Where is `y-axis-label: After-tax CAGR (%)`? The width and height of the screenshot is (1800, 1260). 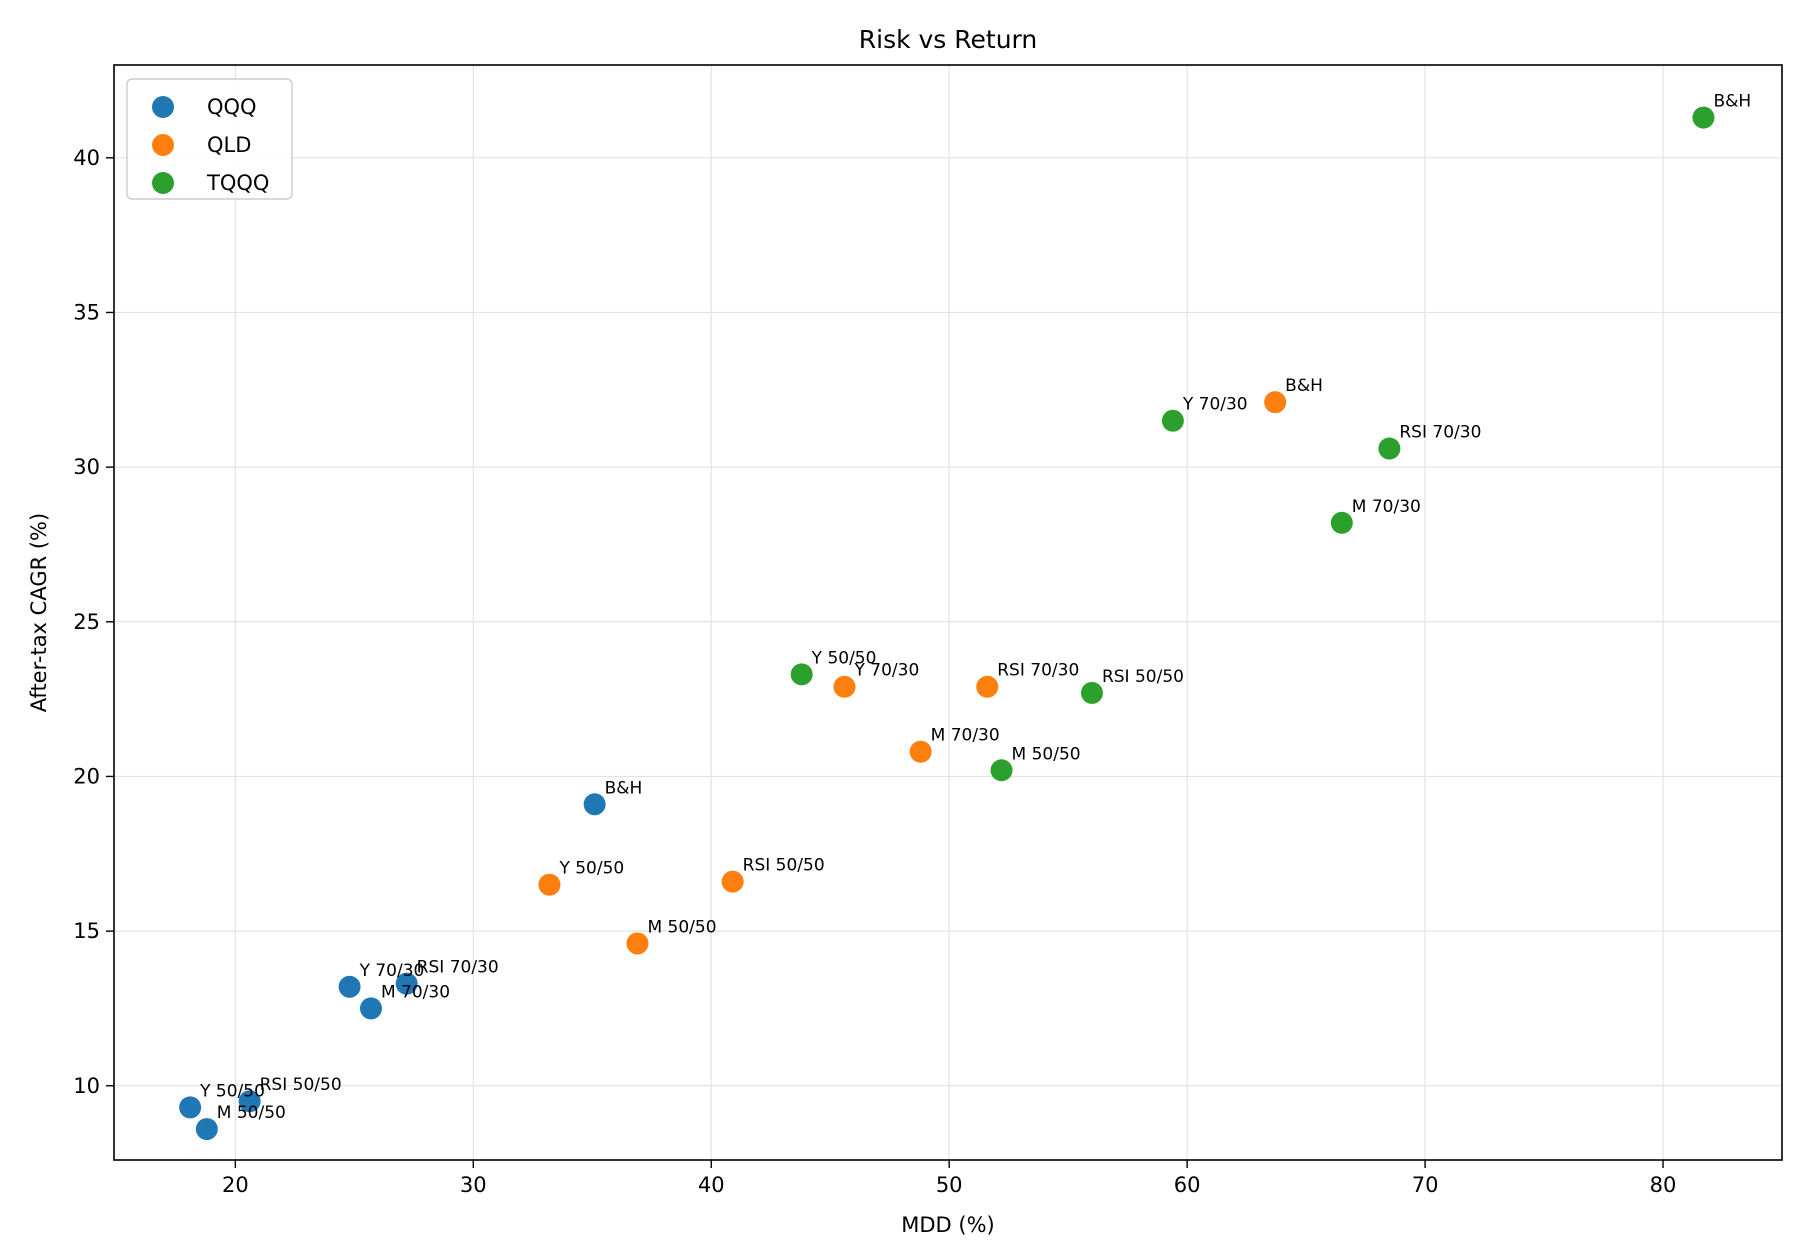
y-axis-label: After-tax CAGR (%) is located at coordinates (39, 612).